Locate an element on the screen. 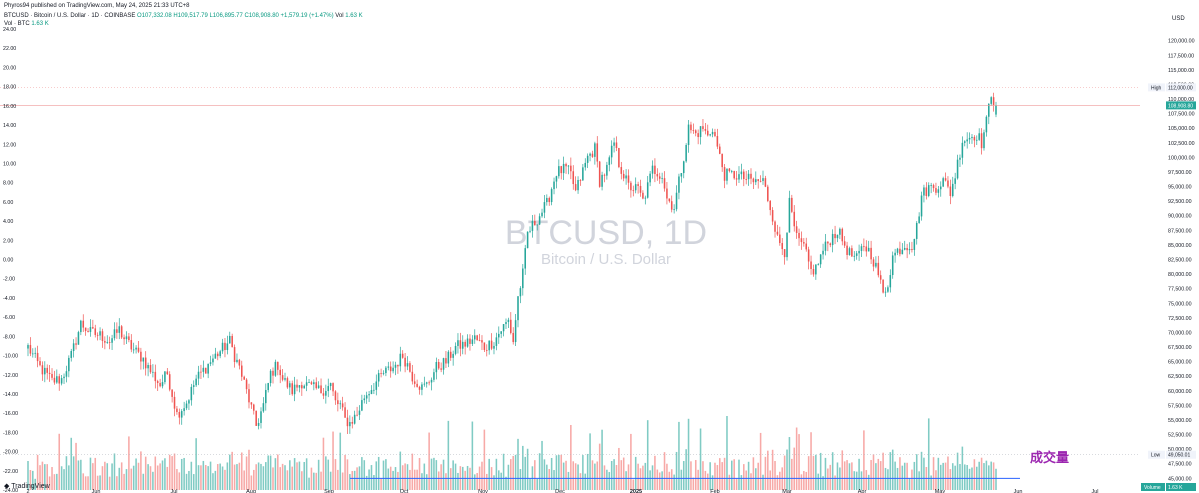 The image size is (1199, 493). left-tick-label: 0.00 is located at coordinates (8, 261).